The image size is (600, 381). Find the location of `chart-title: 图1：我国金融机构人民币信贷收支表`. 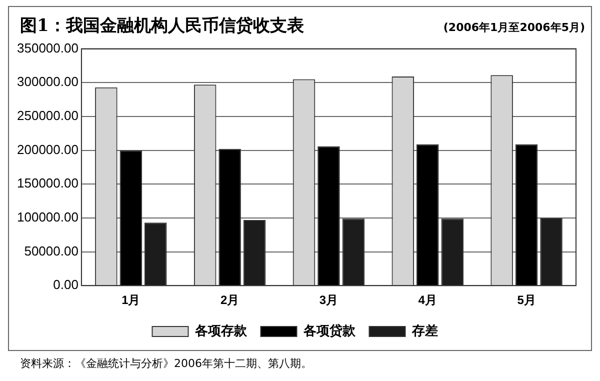

chart-title: 图1：我国金融机构人民币信贷收支表 is located at coordinates (162, 26).